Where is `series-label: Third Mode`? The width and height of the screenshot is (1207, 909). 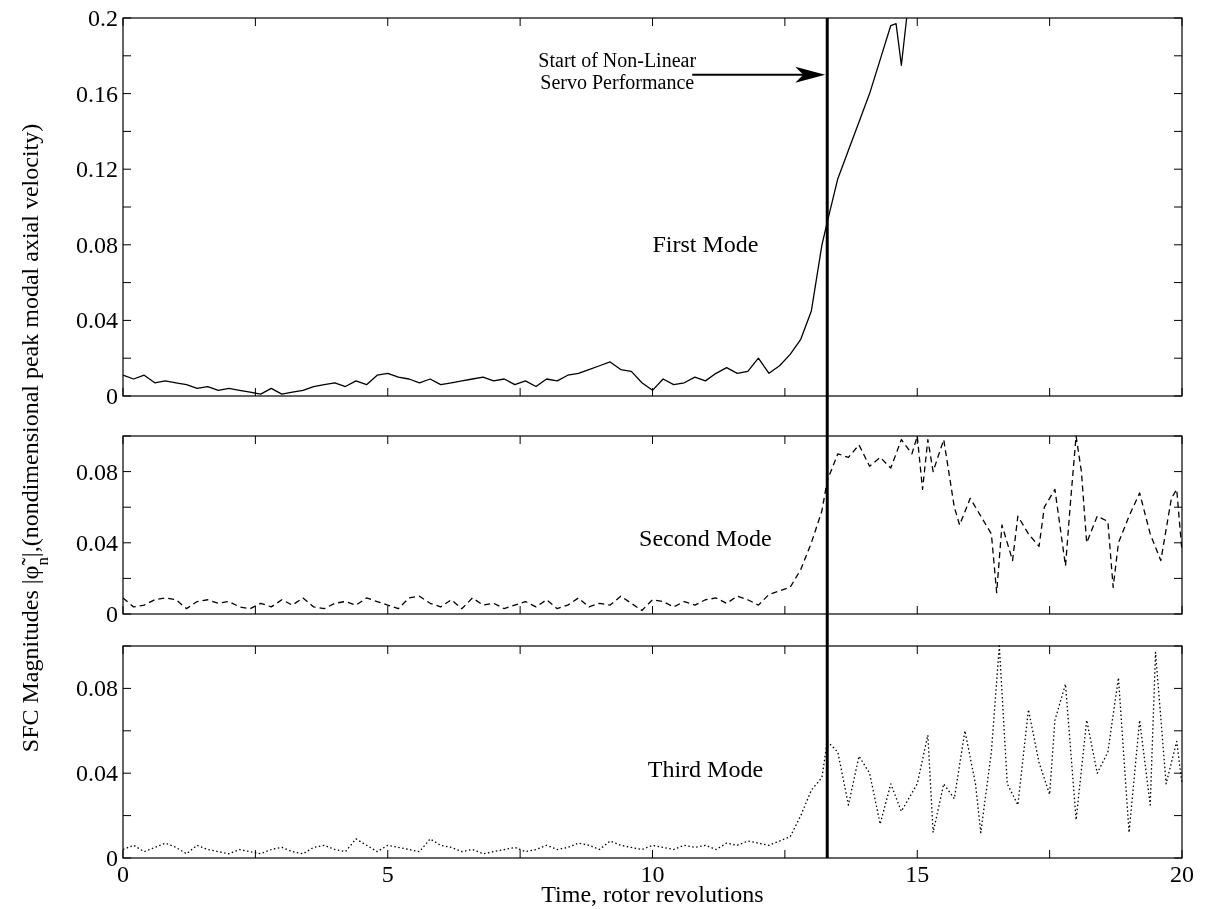 series-label: Third Mode is located at coordinates (705, 769).